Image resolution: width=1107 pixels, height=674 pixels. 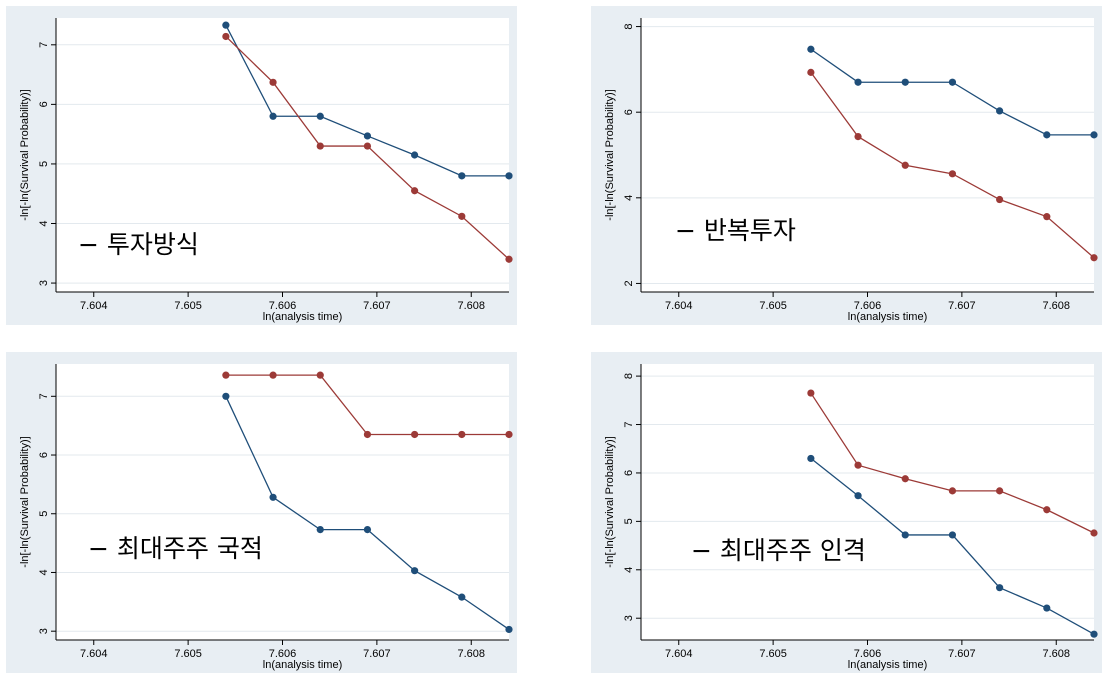 I want to click on x-tick-label: 7.607, so click(x=962, y=306).